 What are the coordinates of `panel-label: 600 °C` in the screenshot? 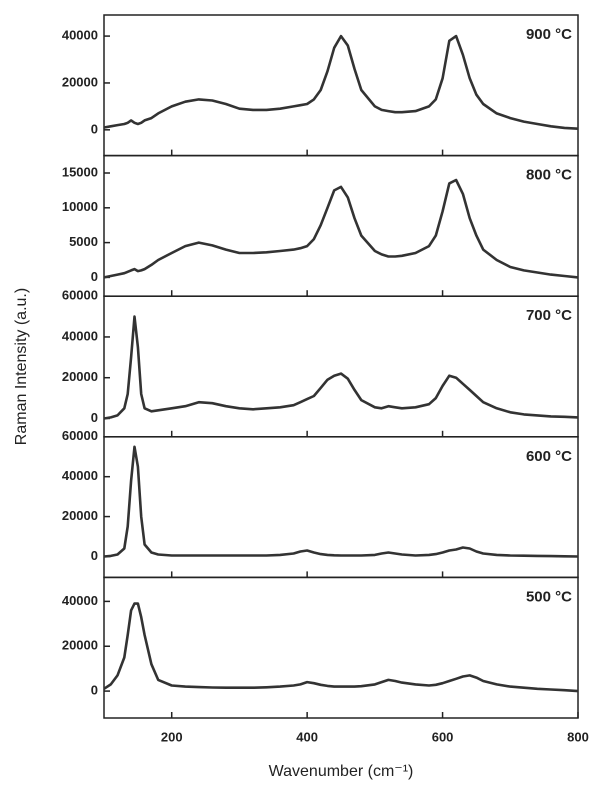 It's located at (549, 456).